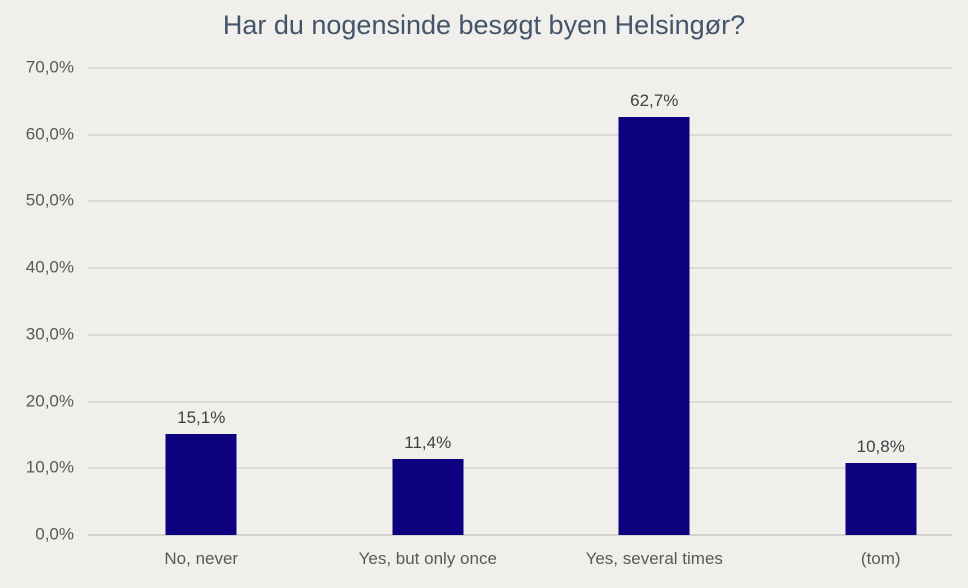  What do you see at coordinates (654, 558) in the screenshot?
I see `x-axis-tick-label: Yes, several times` at bounding box center [654, 558].